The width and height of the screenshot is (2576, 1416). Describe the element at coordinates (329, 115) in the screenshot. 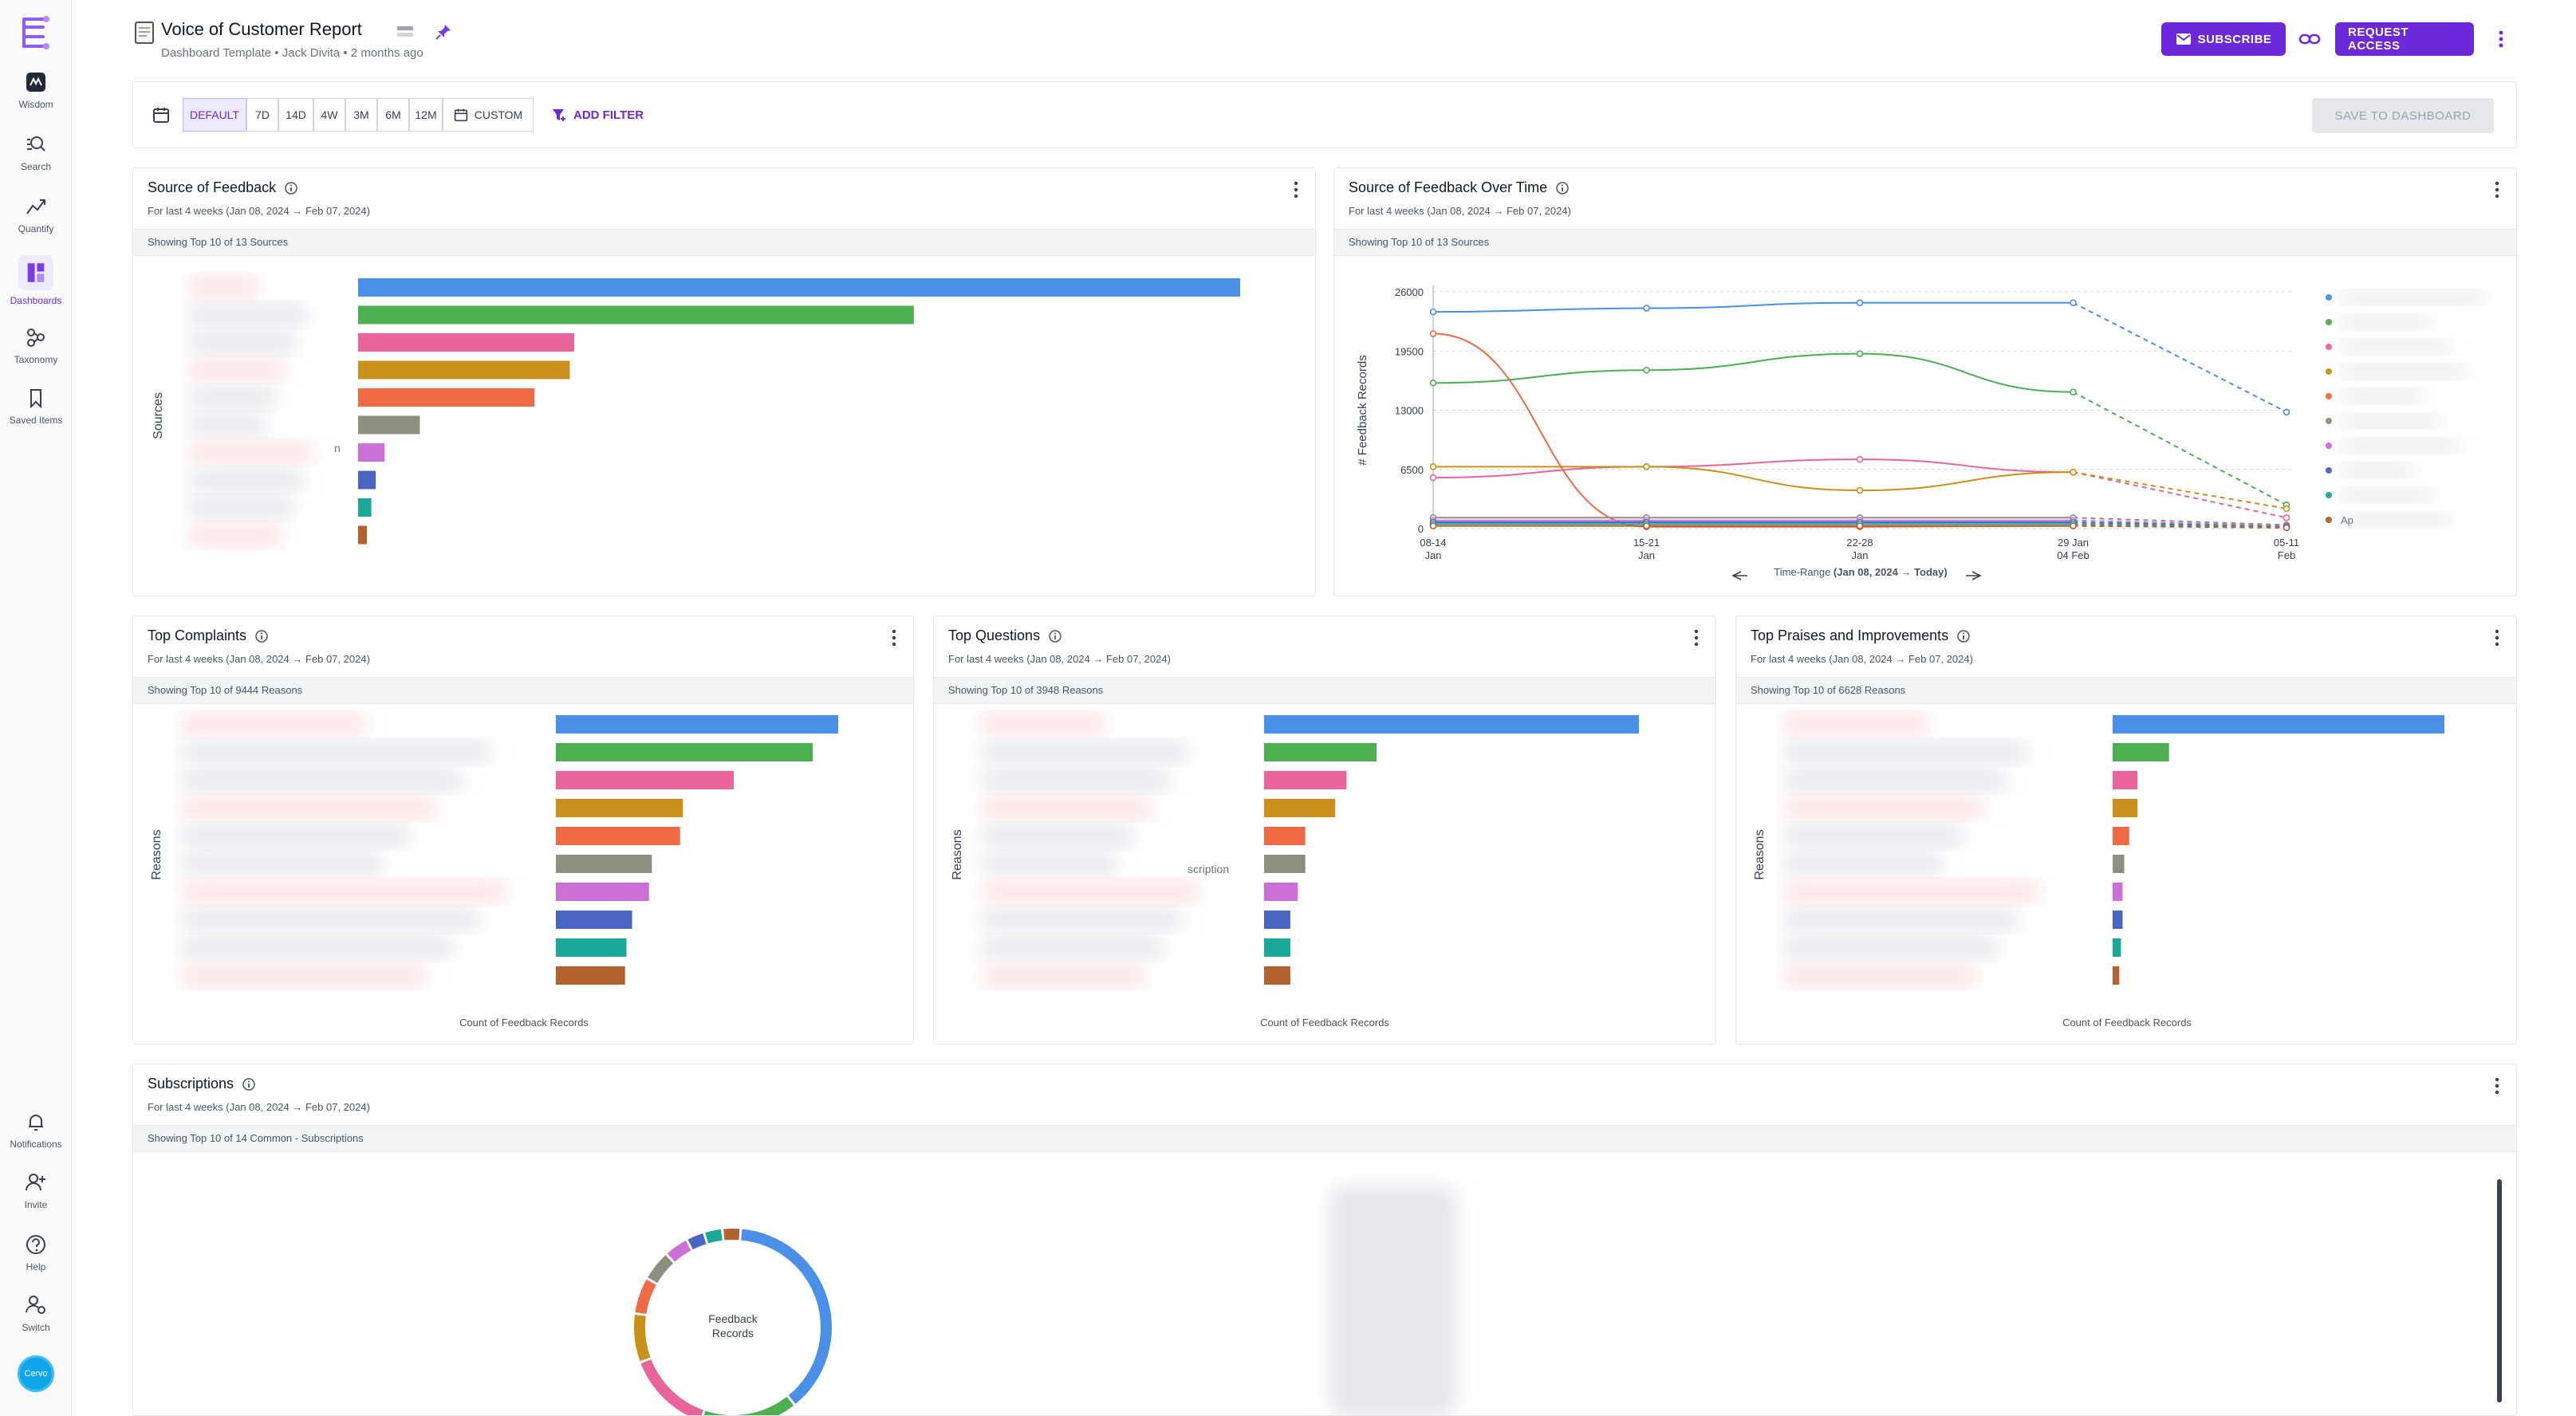

I see `range-4w: 4W` at that location.